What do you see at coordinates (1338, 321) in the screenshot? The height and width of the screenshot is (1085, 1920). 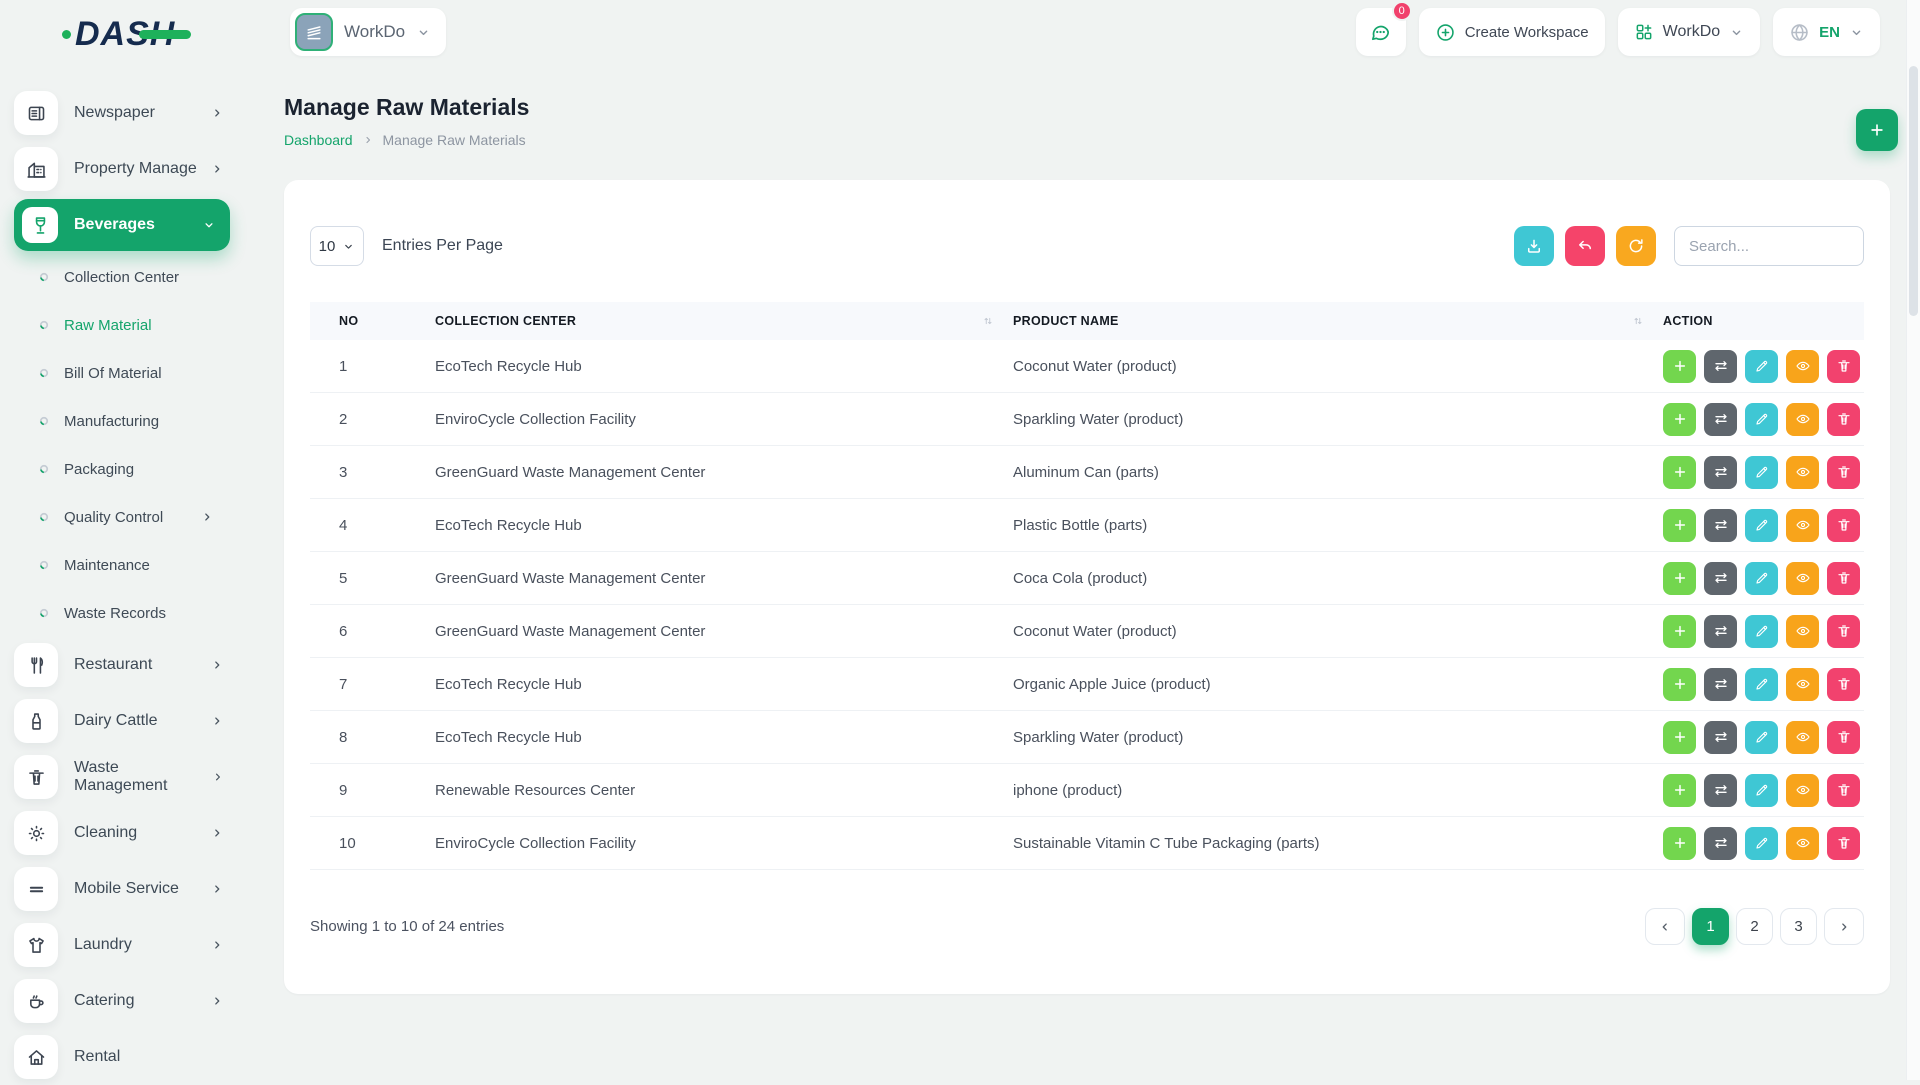 I see `column-header-product-name: PRODUCT NAME` at bounding box center [1338, 321].